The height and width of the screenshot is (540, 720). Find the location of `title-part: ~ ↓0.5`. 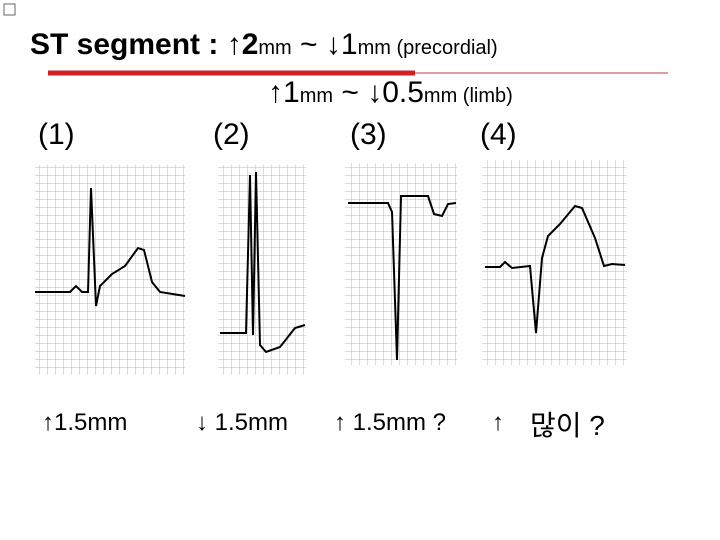

title-part: ~ ↓0.5 is located at coordinates (378, 92).